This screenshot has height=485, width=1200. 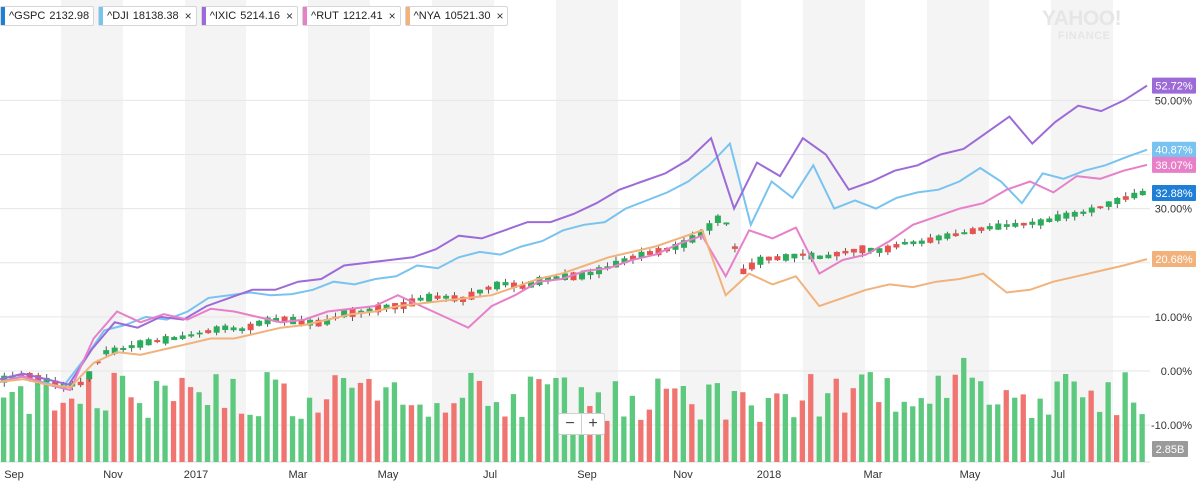 I want to click on month-band, so click(x=1082, y=231).